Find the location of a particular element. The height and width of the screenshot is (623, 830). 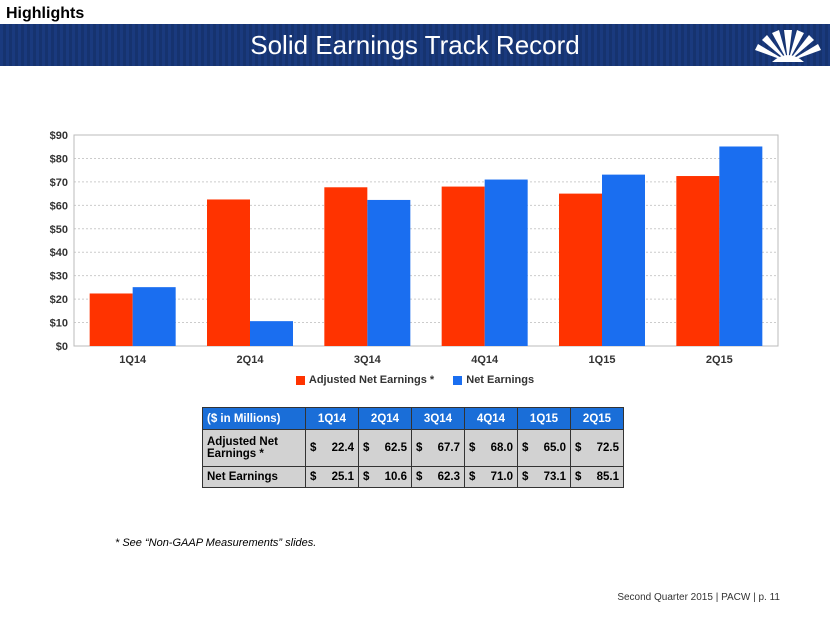

table-row-label: Adjusted Net Earnings * is located at coordinates (254, 448).